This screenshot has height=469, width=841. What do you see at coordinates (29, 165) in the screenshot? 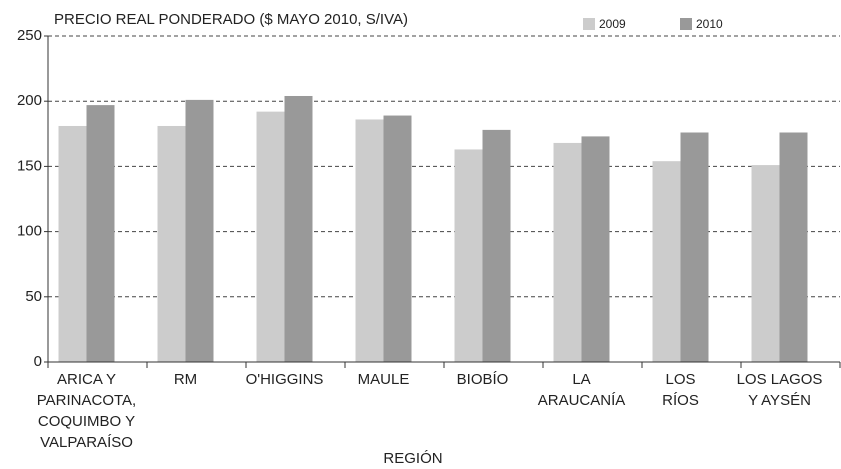
I see `y-tick-label: 150` at bounding box center [29, 165].